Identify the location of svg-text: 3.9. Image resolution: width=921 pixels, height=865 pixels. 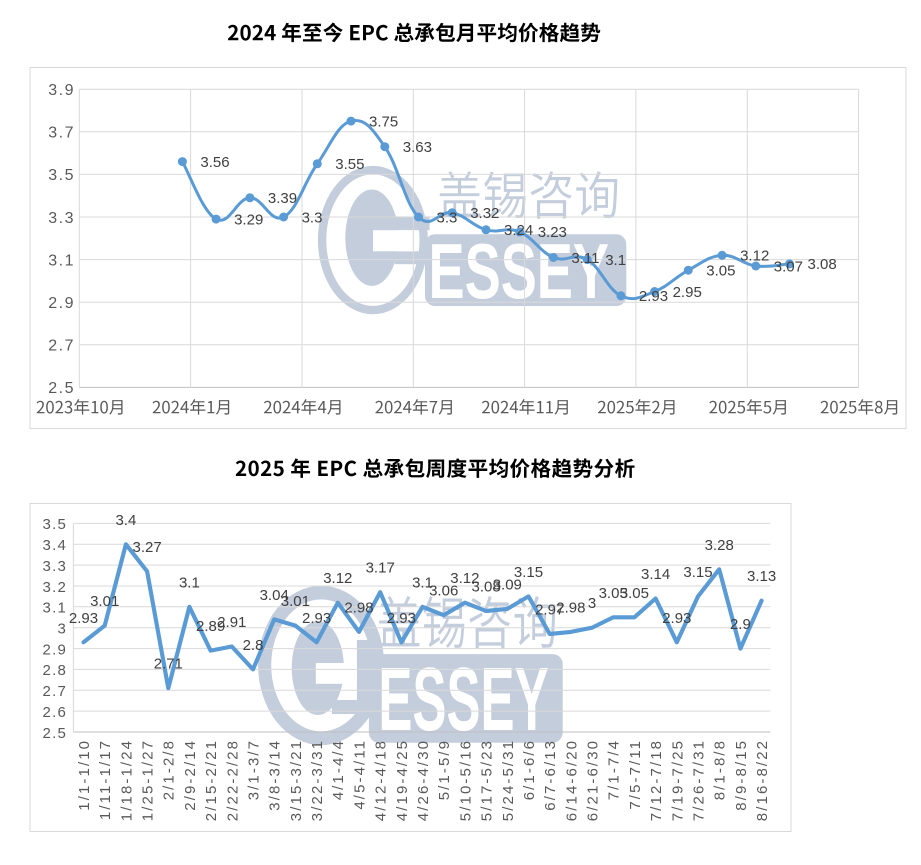
(61, 90).